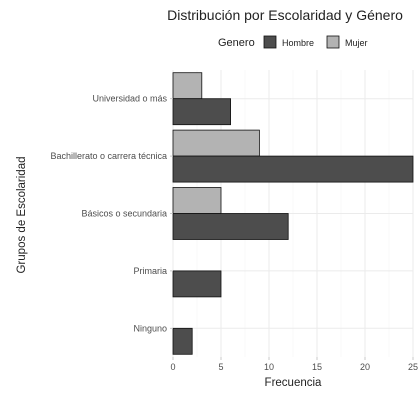 The width and height of the screenshot is (419, 397). What do you see at coordinates (129, 99) in the screenshot?
I see `y-tick-label: Universidad o más` at bounding box center [129, 99].